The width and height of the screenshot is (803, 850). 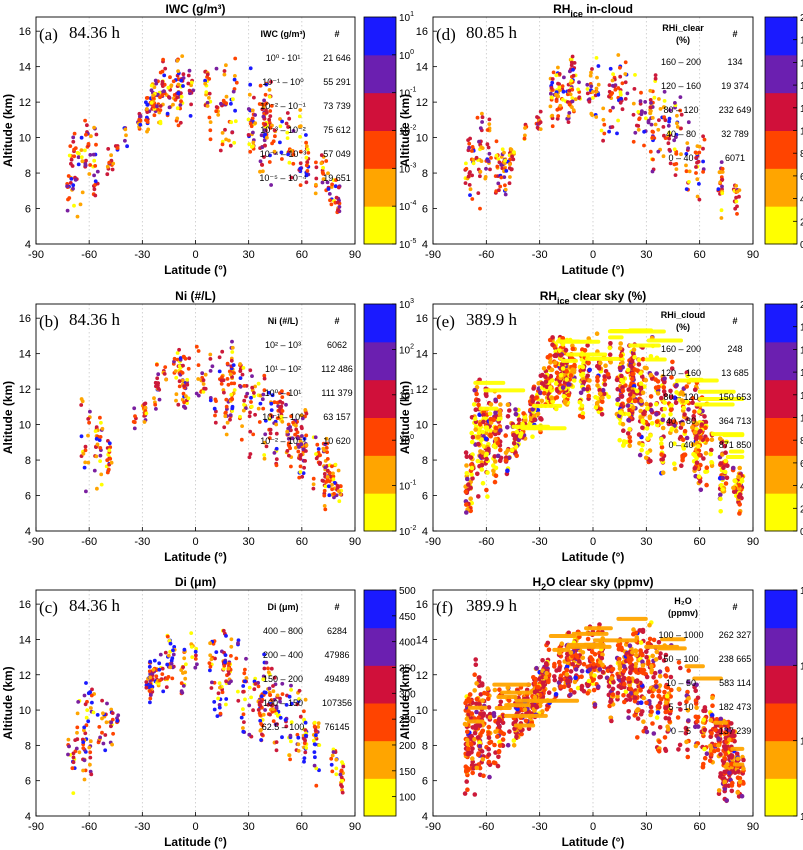 What do you see at coordinates (195, 255) in the screenshot?
I see `x-tick-label: 0` at bounding box center [195, 255].